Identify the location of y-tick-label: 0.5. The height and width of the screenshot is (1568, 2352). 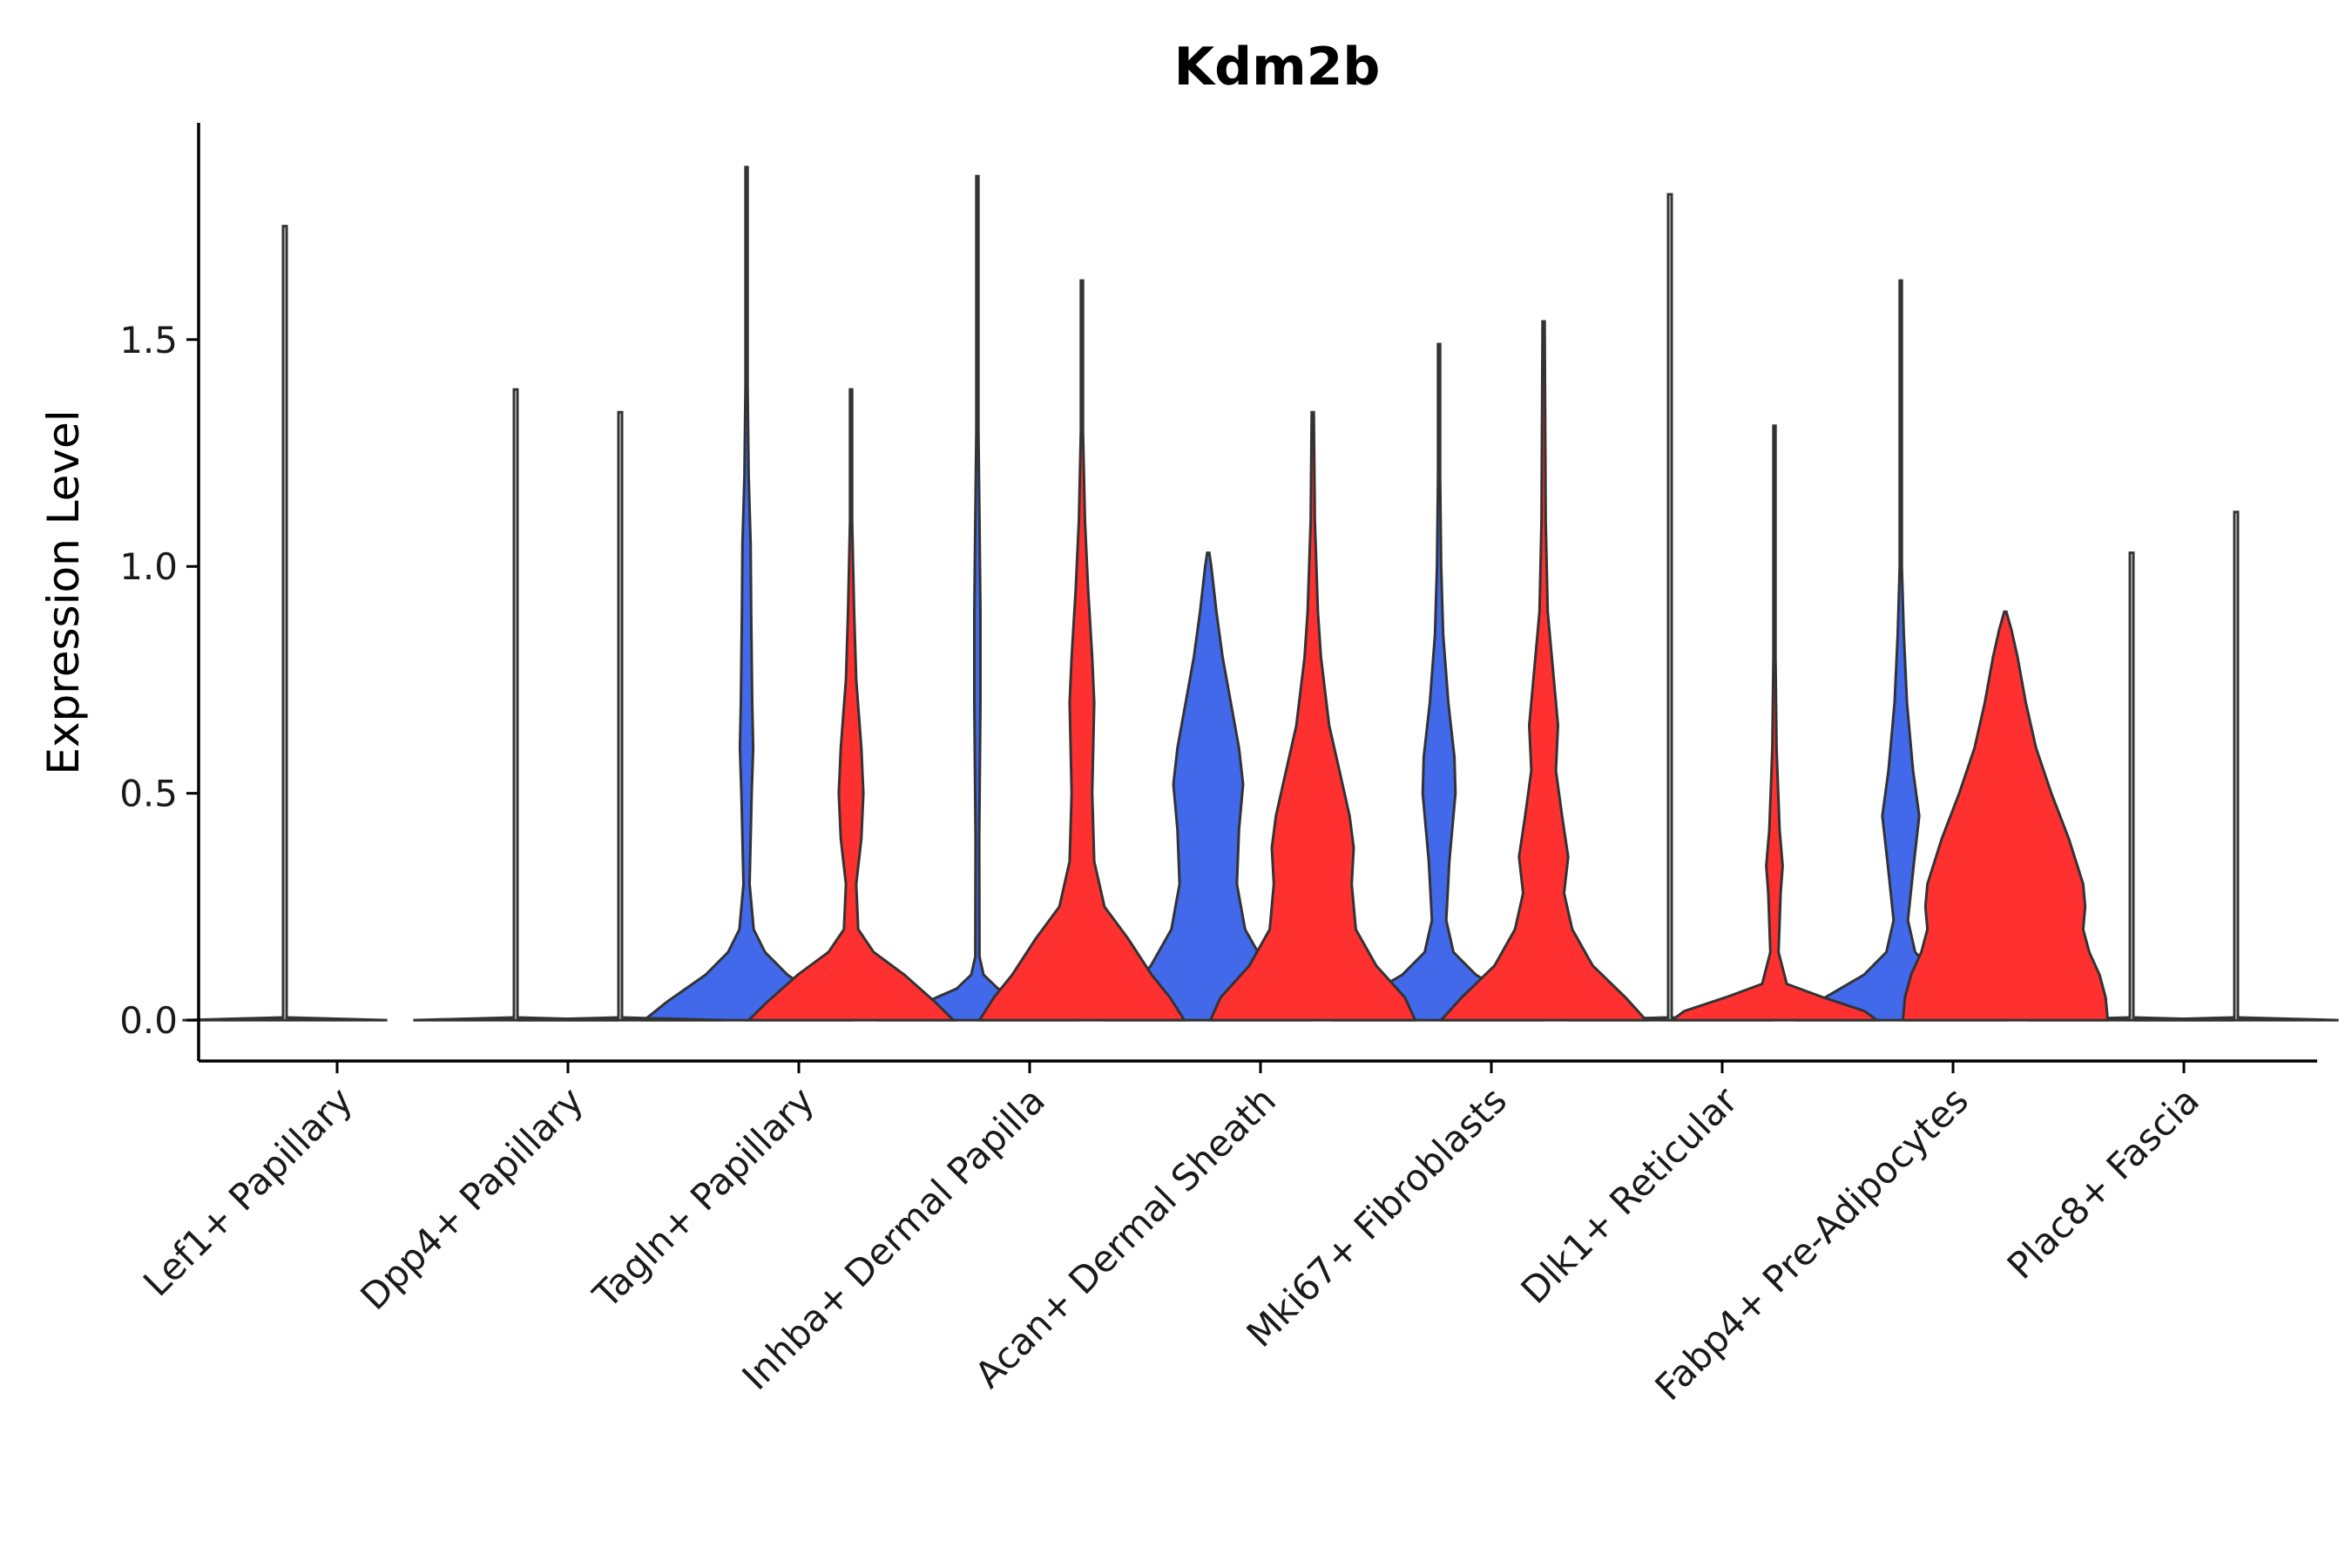
(148, 794).